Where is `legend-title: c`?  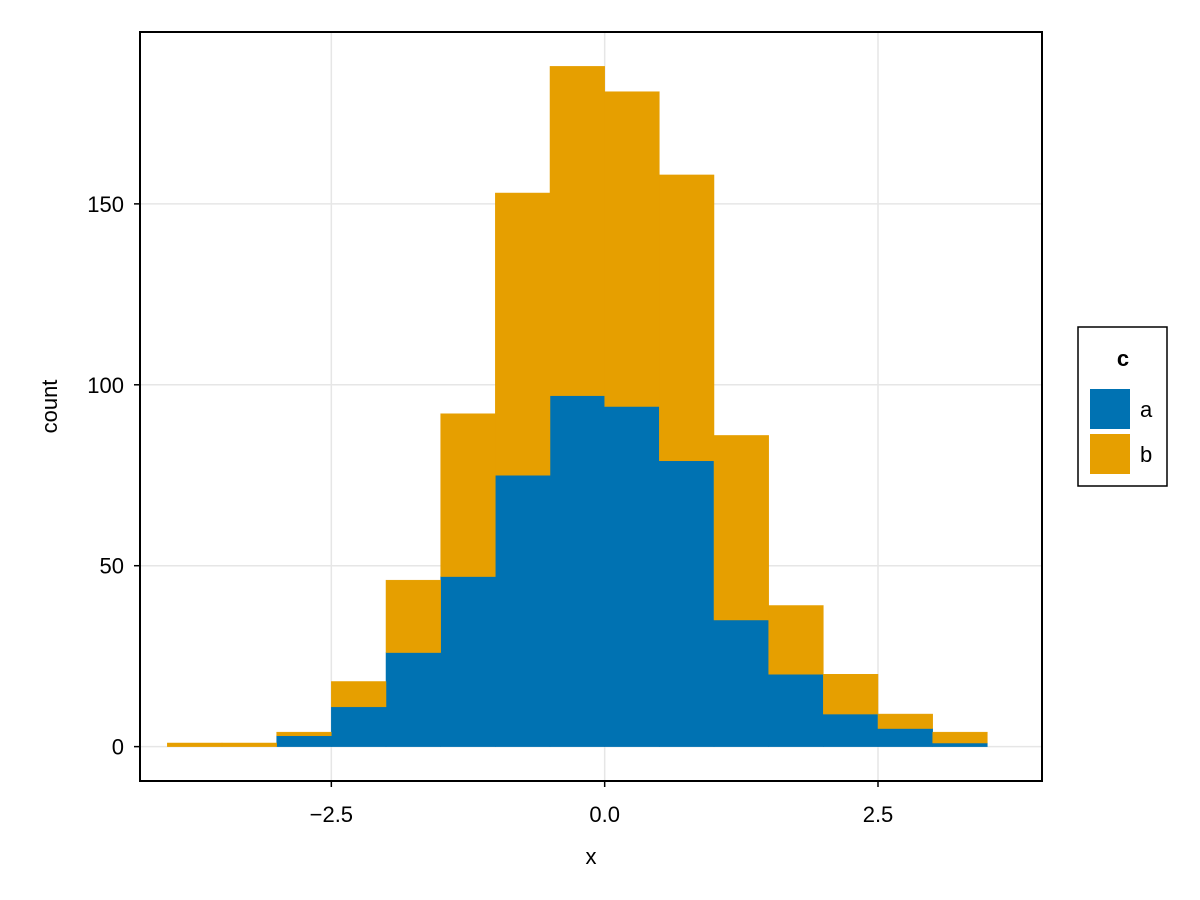
legend-title: c is located at coordinates (1123, 358).